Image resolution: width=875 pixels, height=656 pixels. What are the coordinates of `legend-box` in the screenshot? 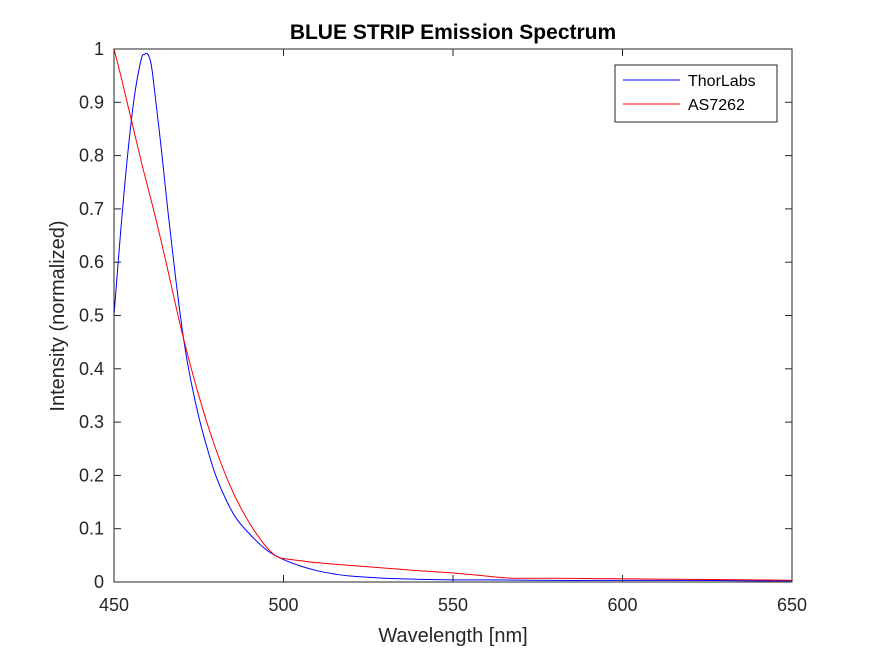 It's located at (696, 93).